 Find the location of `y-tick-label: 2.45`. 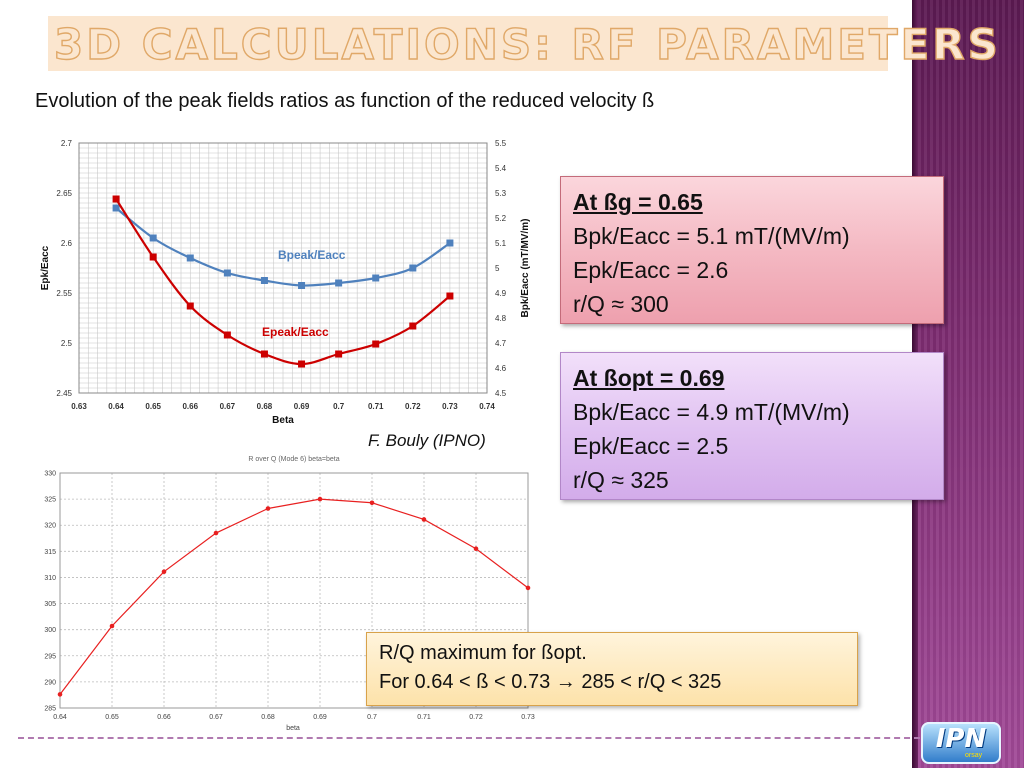

y-tick-label: 2.45 is located at coordinates (64, 393).